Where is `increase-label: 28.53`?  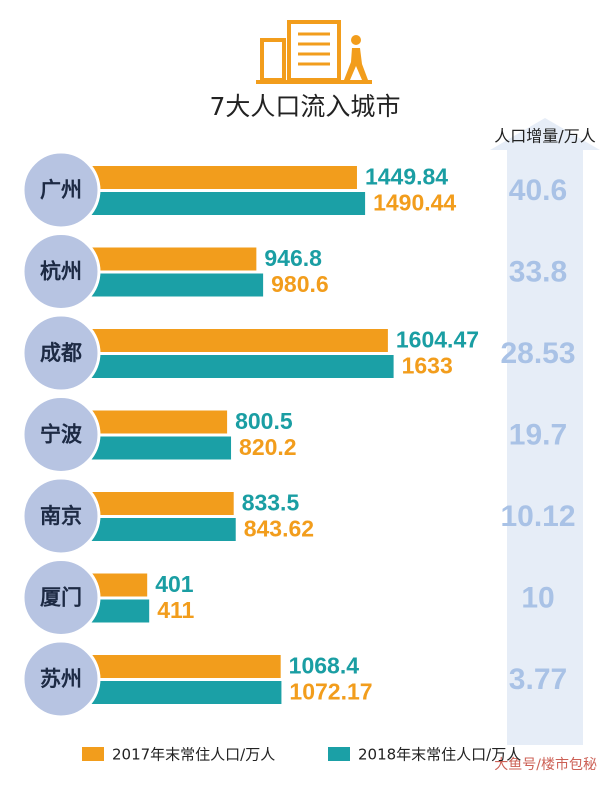
increase-label: 28.53 is located at coordinates (537, 353).